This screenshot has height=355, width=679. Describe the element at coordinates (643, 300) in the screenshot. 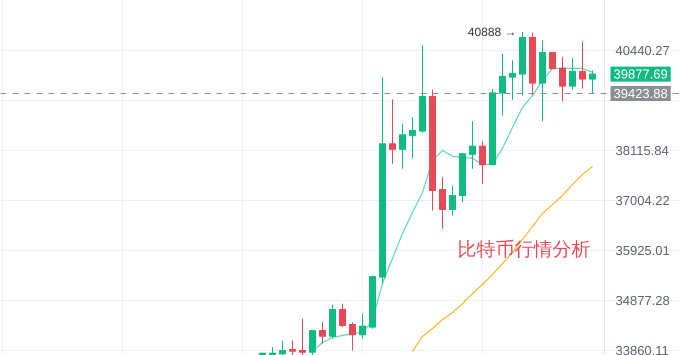

I see `y-tick-label: 34877.28` at that location.